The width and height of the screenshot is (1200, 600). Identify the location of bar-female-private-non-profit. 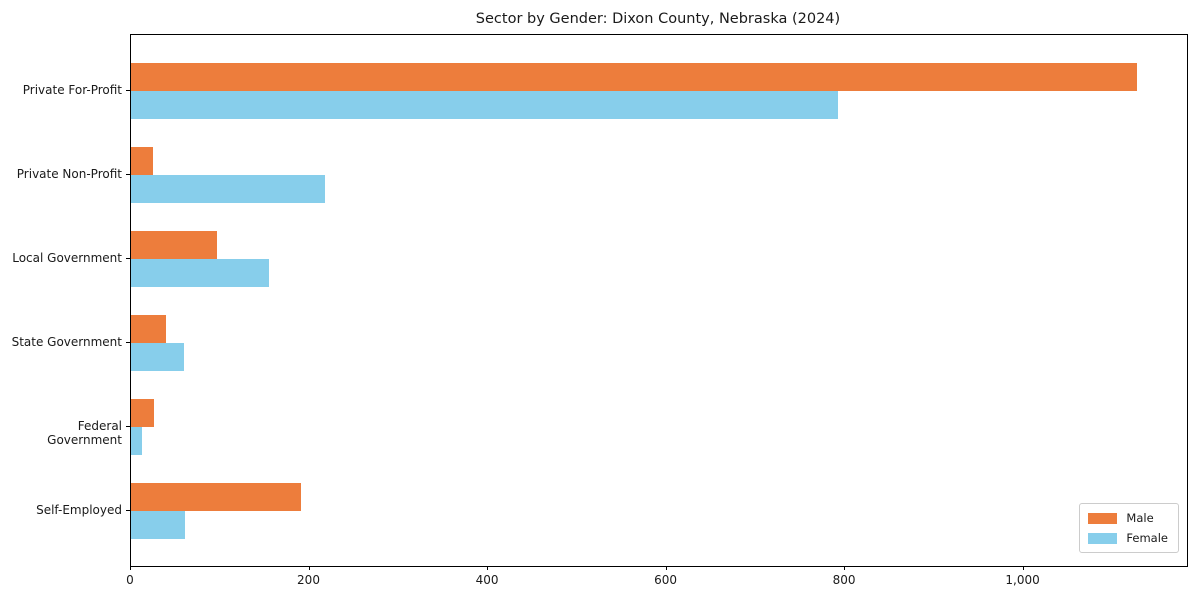
(228, 188).